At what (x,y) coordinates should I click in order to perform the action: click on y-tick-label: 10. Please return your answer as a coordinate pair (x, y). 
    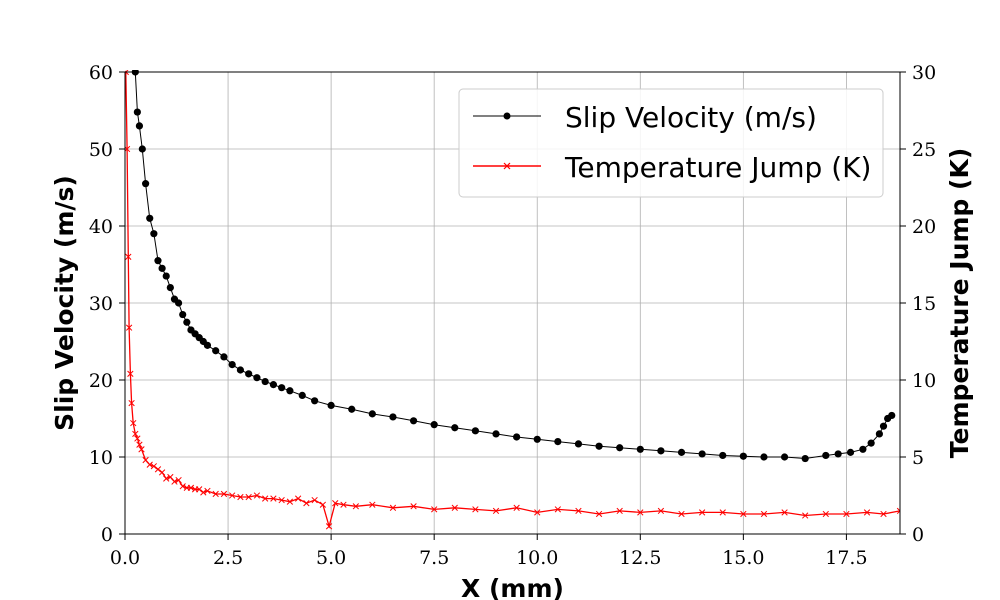
    Looking at the image, I should click on (101, 458).